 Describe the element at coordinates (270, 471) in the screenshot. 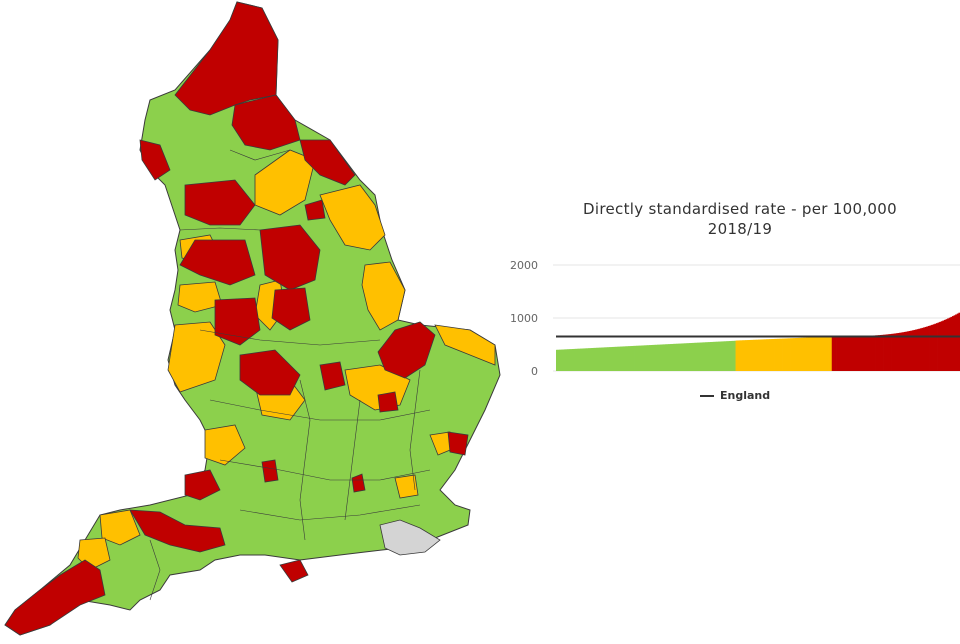

I see `map-region-red-wilts` at that location.